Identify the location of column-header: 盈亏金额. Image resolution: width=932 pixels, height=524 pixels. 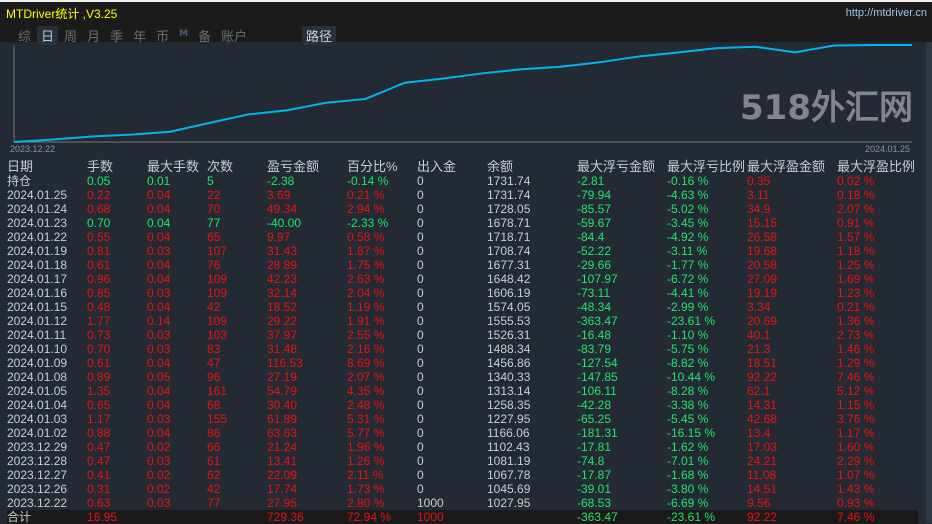
(293, 166).